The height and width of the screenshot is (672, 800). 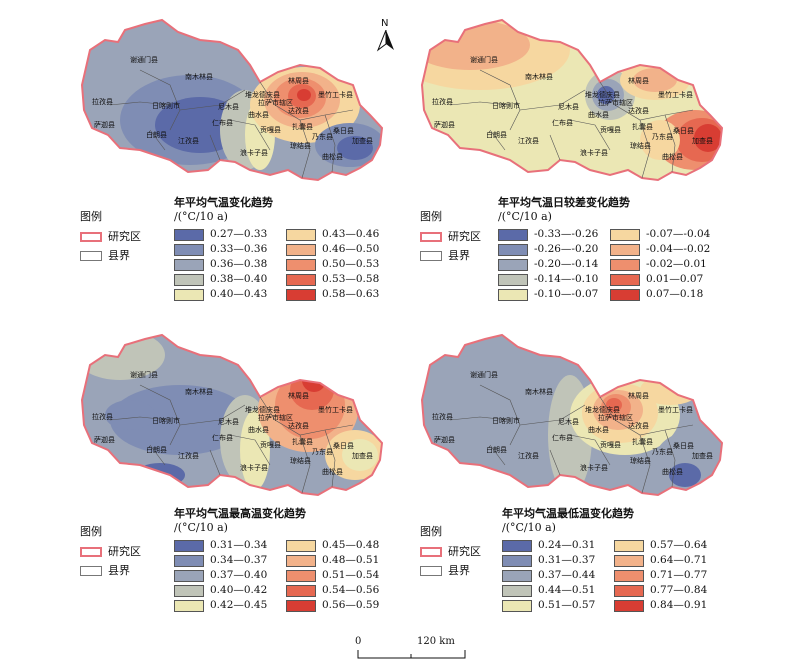 I want to click on north-label: N, so click(x=385, y=23).